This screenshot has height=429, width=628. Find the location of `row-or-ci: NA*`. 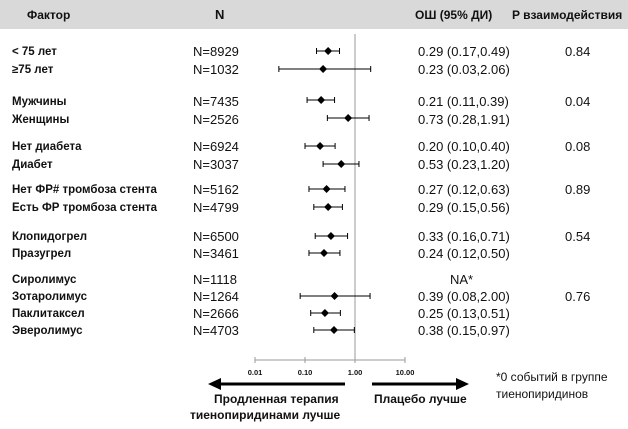

row-or-ci: NA* is located at coordinates (462, 279).